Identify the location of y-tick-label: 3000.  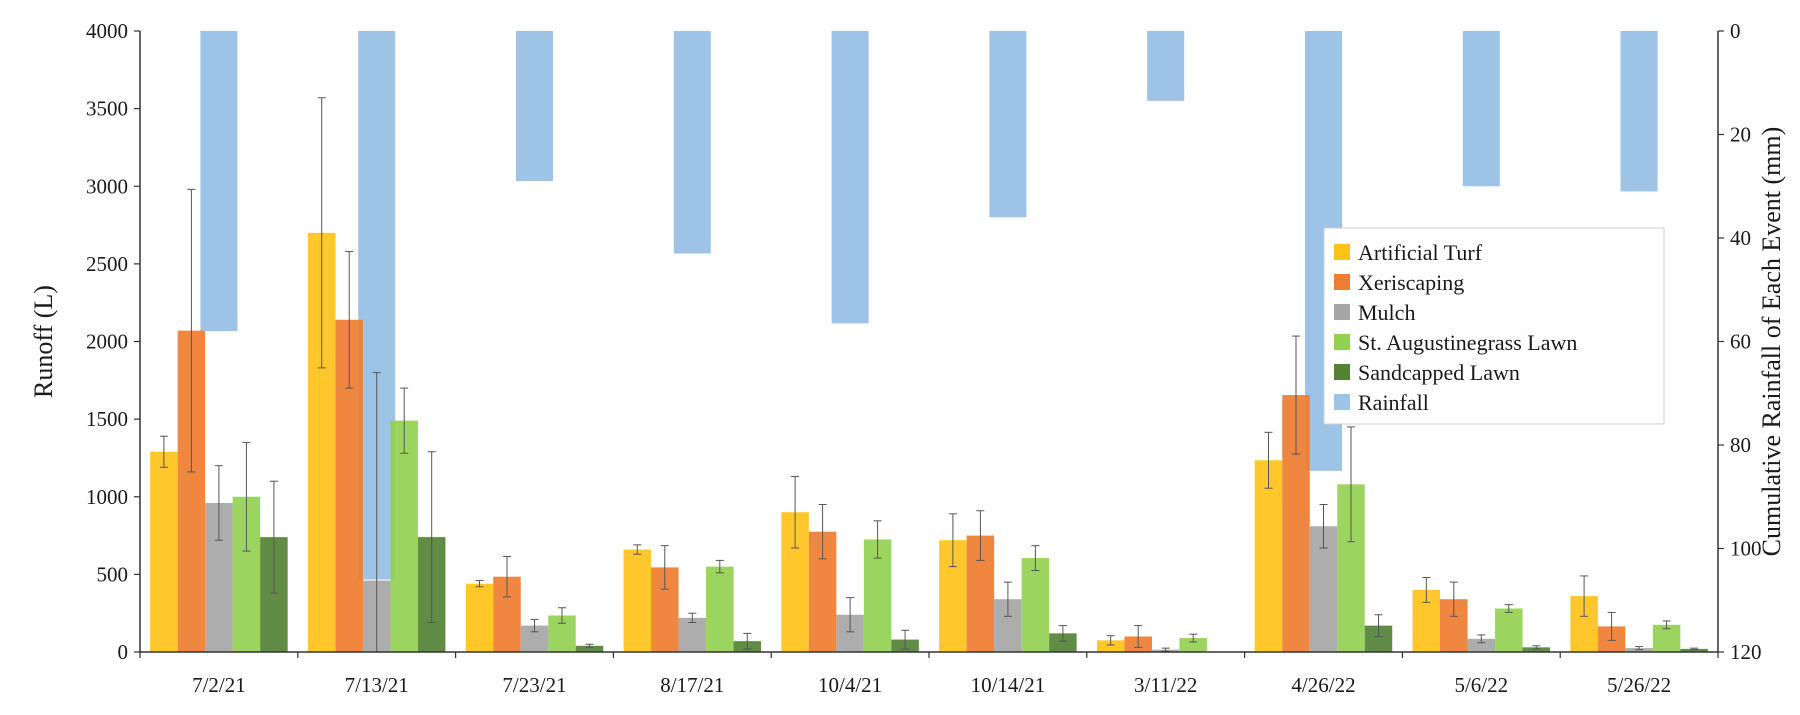
(107, 186).